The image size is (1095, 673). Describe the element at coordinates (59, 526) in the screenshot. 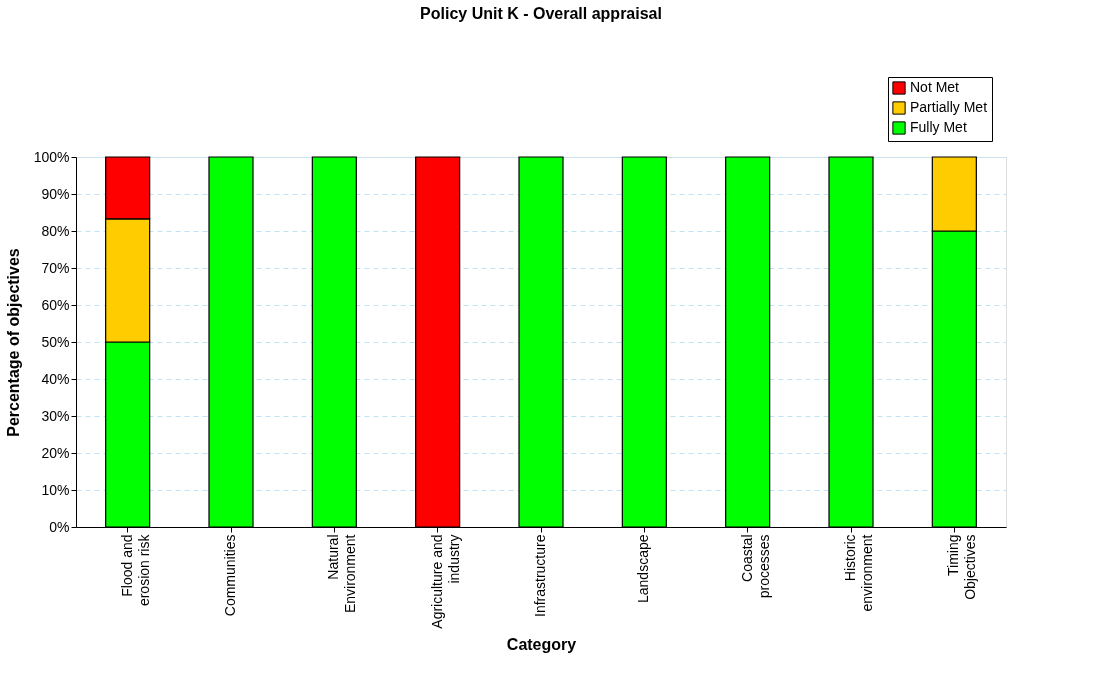

I see `y-tick-label: 0%` at that location.